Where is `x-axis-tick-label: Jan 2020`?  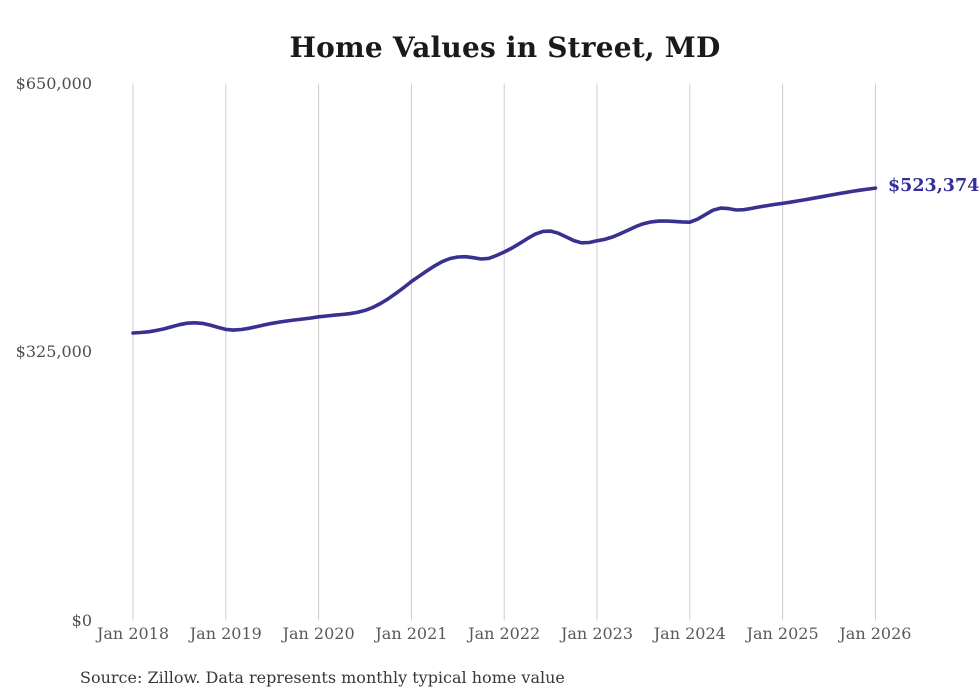 x-axis-tick-label: Jan 2020 is located at coordinates (318, 633).